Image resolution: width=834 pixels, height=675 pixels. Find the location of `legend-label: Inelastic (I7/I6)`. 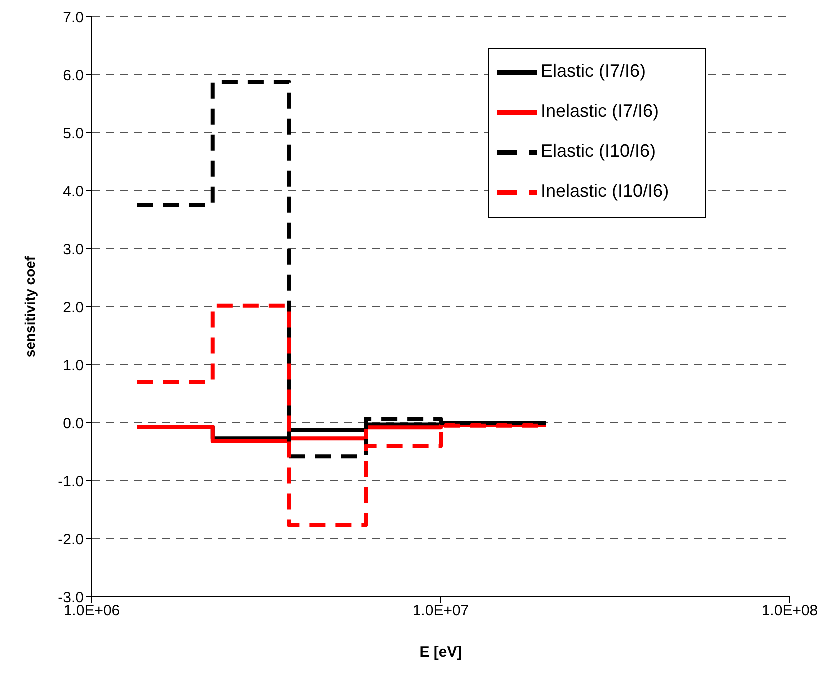

legend-label: Inelastic (I7/I6) is located at coordinates (600, 111).